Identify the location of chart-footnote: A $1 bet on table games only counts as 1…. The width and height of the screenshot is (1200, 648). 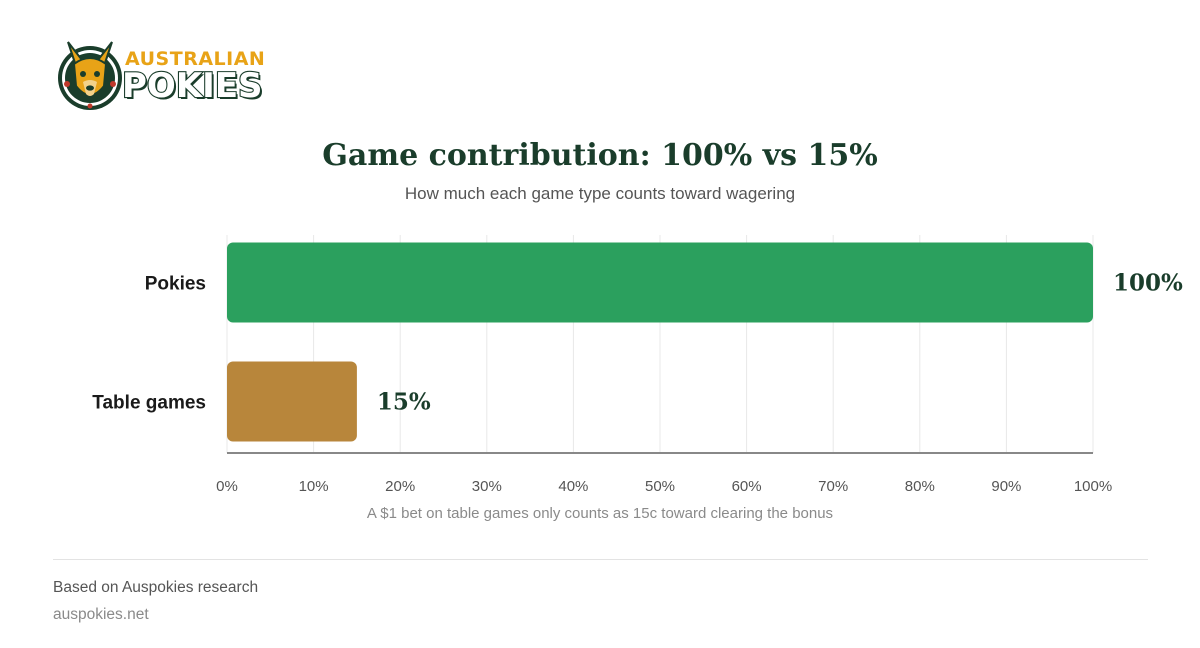
(600, 513).